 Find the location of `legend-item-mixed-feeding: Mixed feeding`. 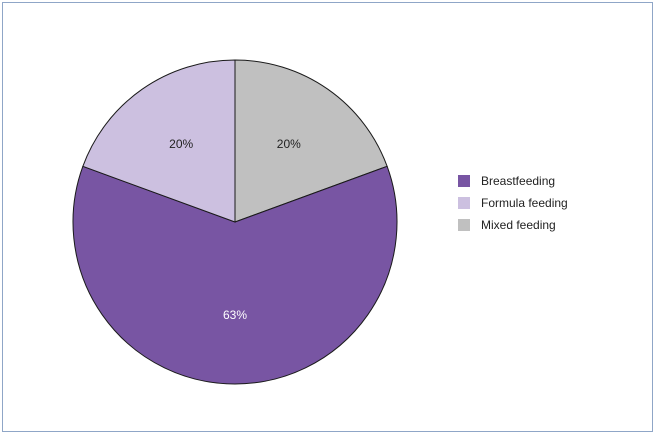

legend-item-mixed-feeding: Mixed feeding is located at coordinates (513, 225).